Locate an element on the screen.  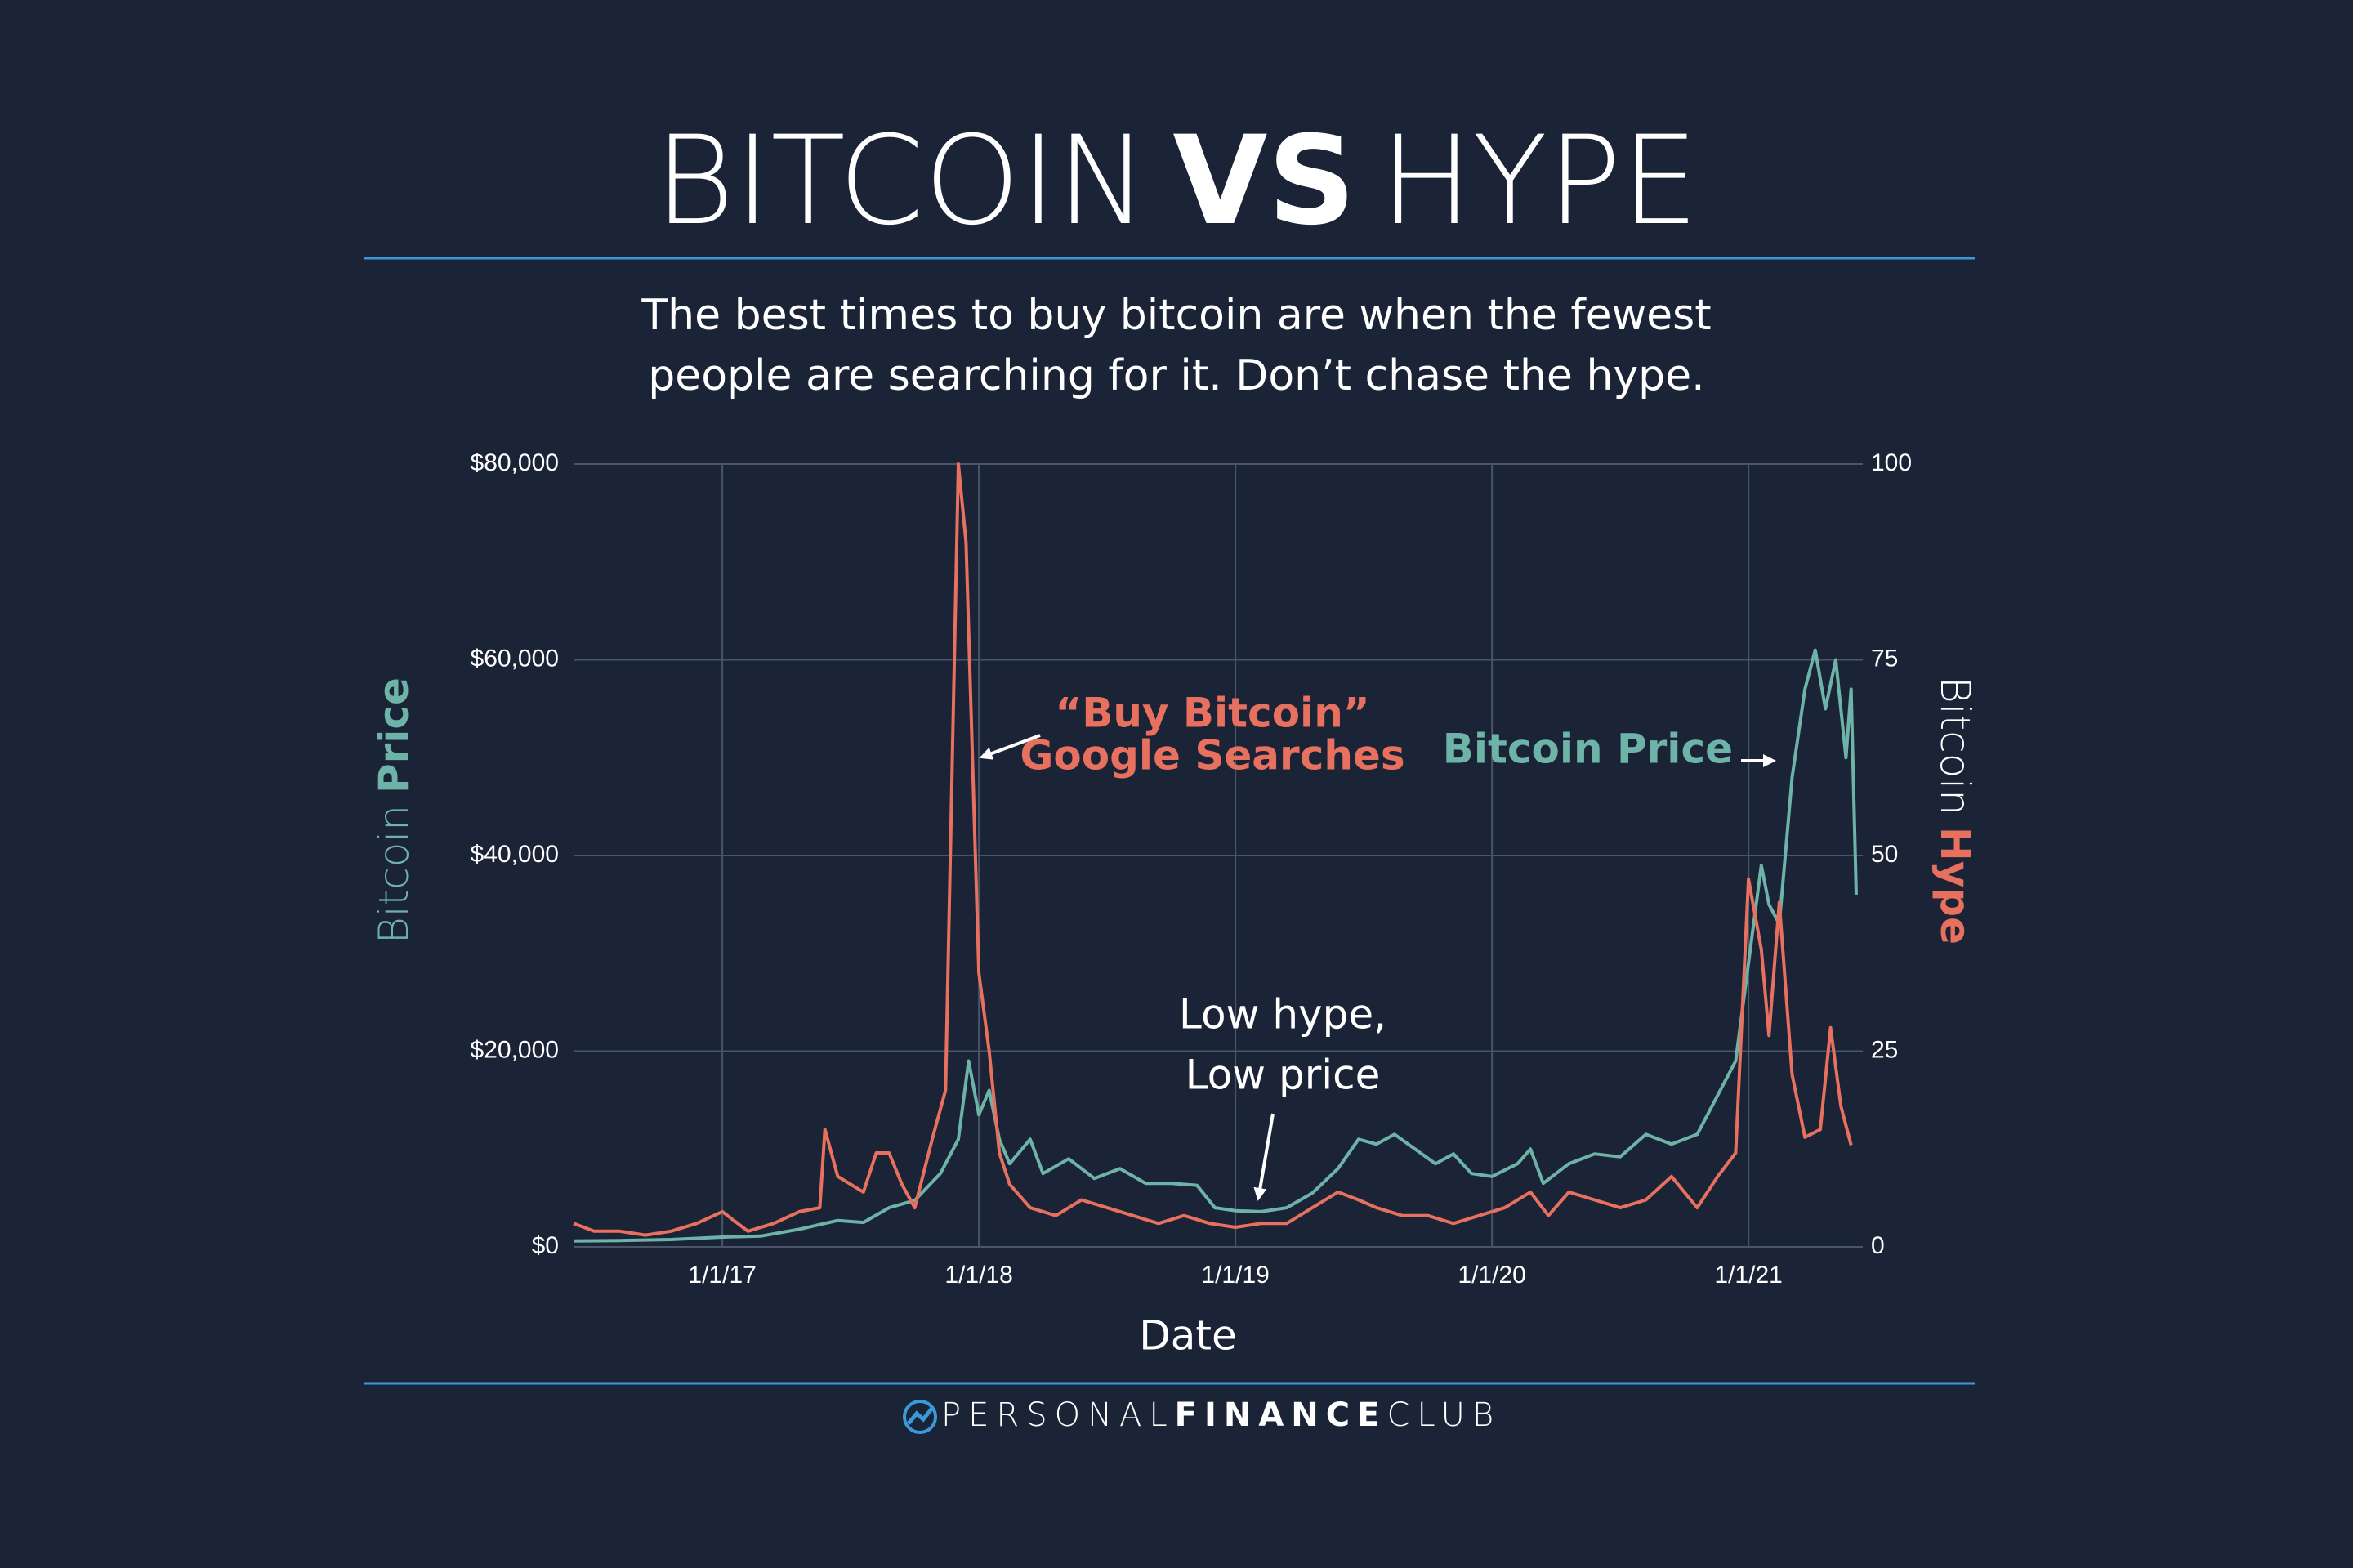
annotation: Low hype, is located at coordinates (1282, 1015).